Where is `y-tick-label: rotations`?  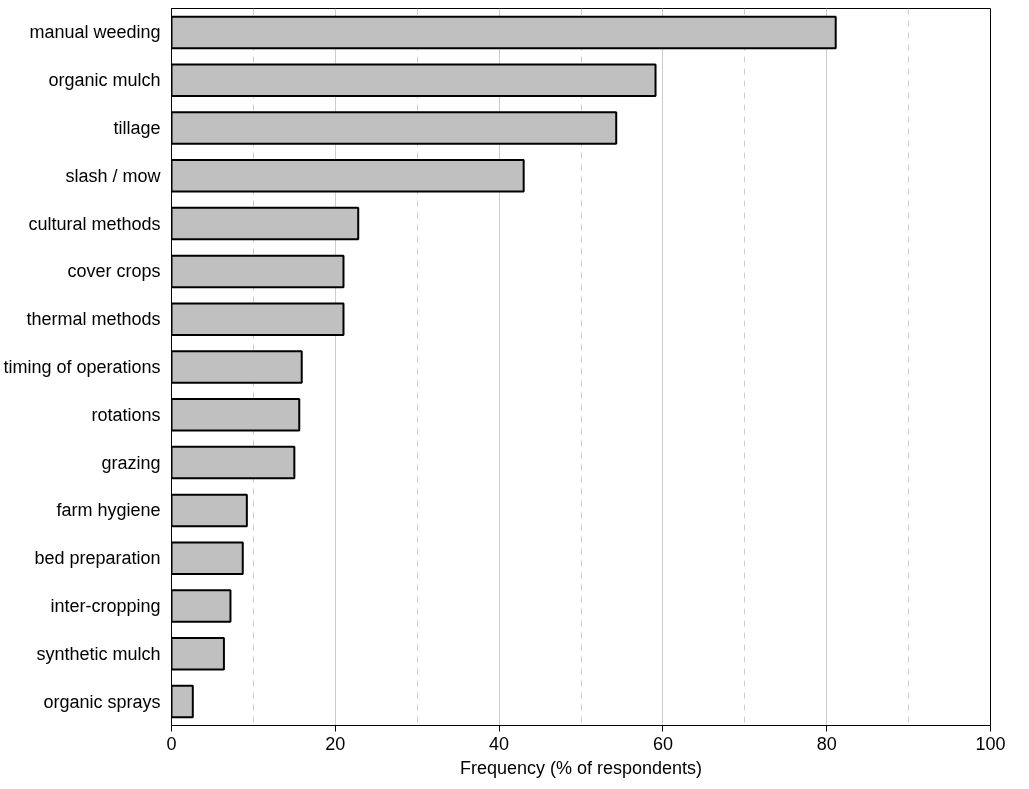 y-tick-label: rotations is located at coordinates (126, 414).